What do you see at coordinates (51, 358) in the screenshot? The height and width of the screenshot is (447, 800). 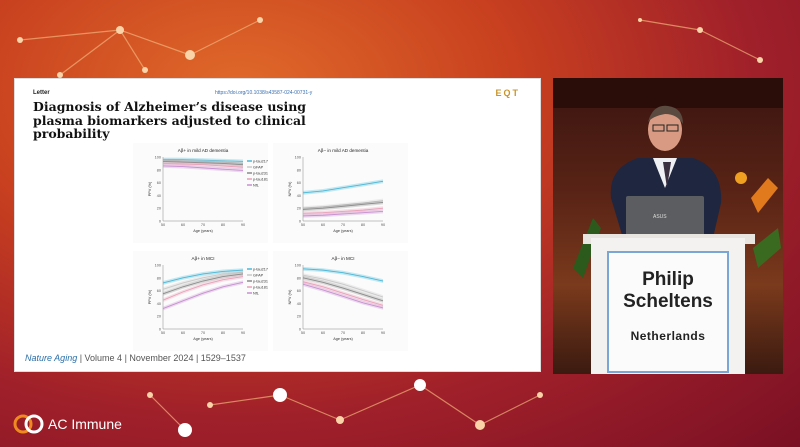 I see `journal-name: Nature Aging` at bounding box center [51, 358].